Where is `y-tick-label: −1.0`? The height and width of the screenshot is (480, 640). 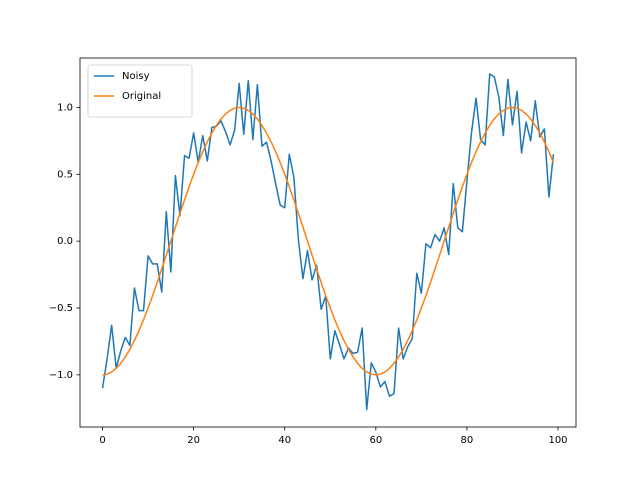 y-tick-label: −1.0 is located at coordinates (61, 375).